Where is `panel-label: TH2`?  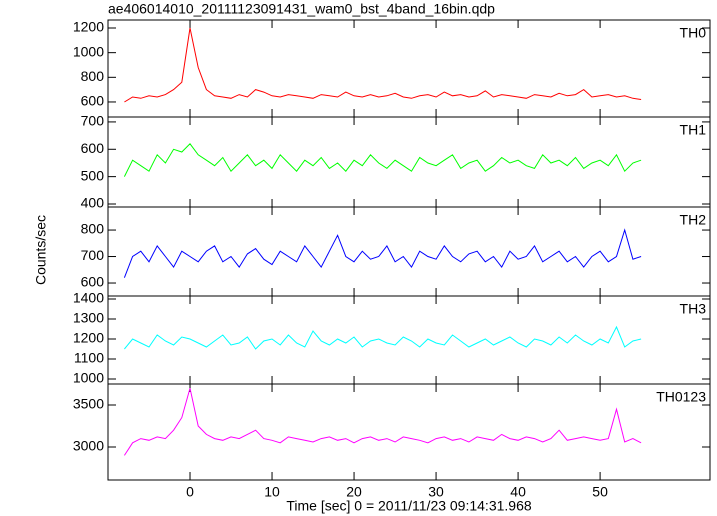
panel-label: TH2 is located at coordinates (693, 220).